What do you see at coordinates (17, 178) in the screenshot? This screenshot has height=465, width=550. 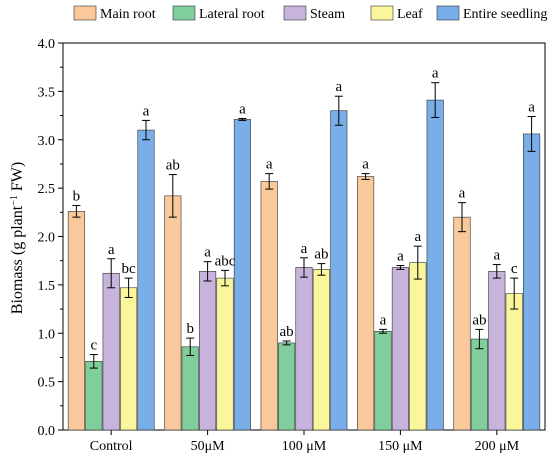 I see `y-axis-label-suffix: FW)` at bounding box center [17, 178].